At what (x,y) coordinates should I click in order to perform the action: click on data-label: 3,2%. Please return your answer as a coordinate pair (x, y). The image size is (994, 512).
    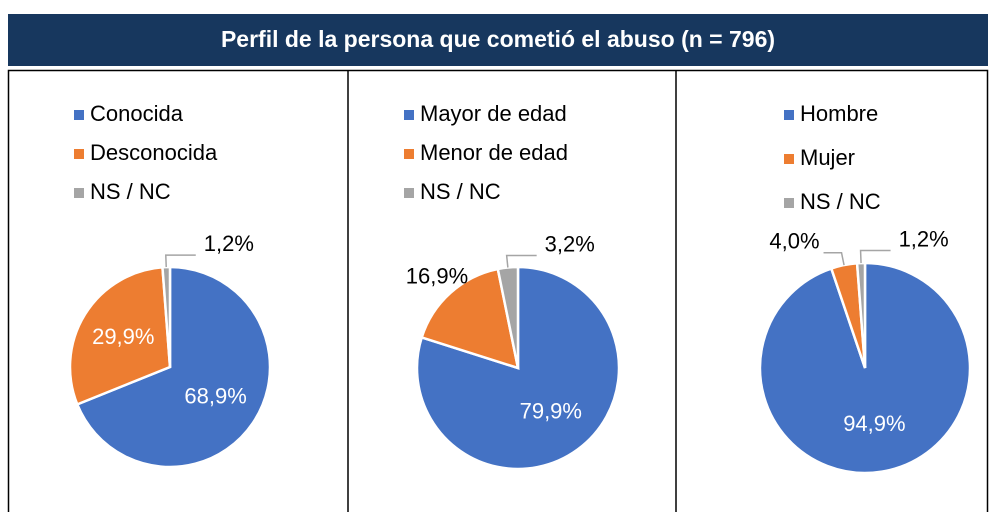
    Looking at the image, I should click on (570, 243).